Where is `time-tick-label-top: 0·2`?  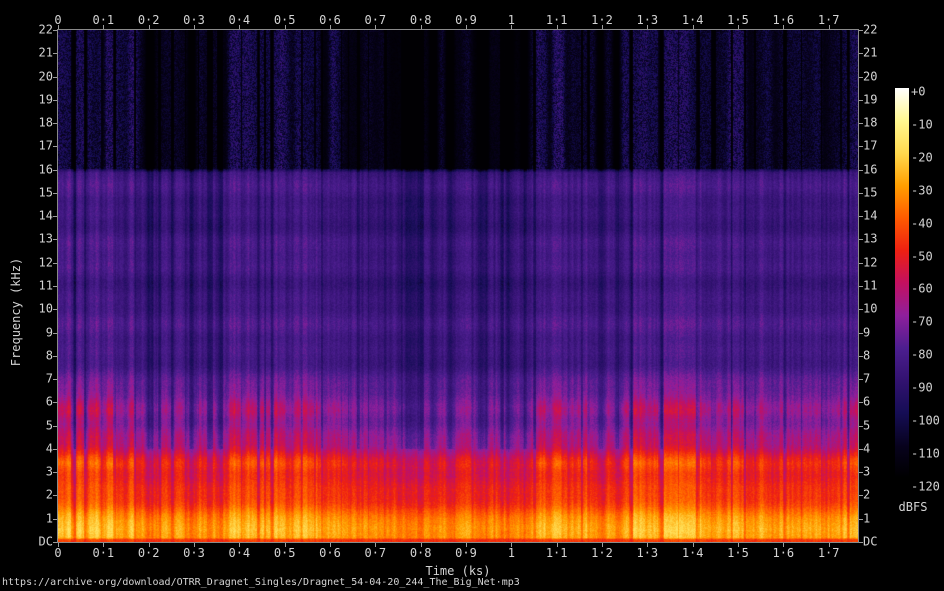 time-tick-label-top: 0·2 is located at coordinates (148, 20).